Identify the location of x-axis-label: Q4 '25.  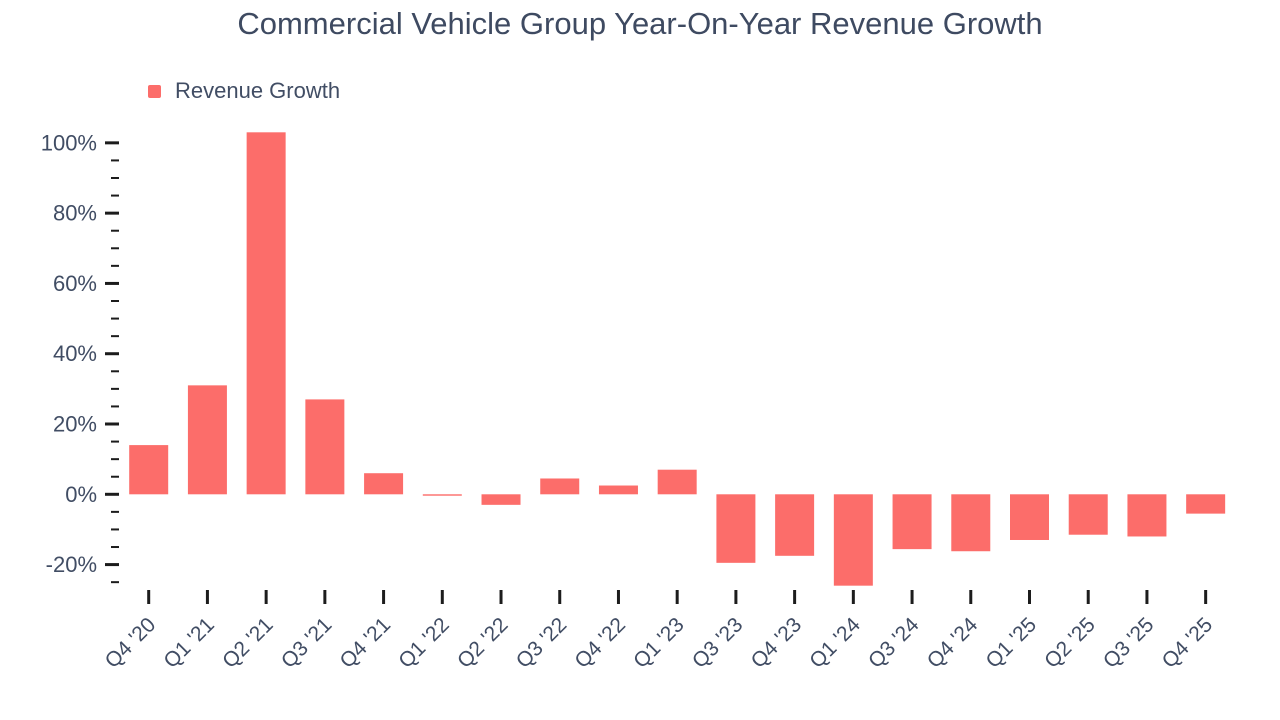
(1188, 643).